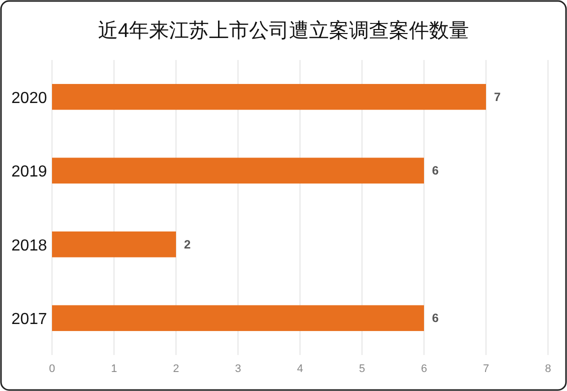  Describe the element at coordinates (284, 31) in the screenshot. I see `title: 近4年来江苏上市公司遭立案调查案件数量` at that location.